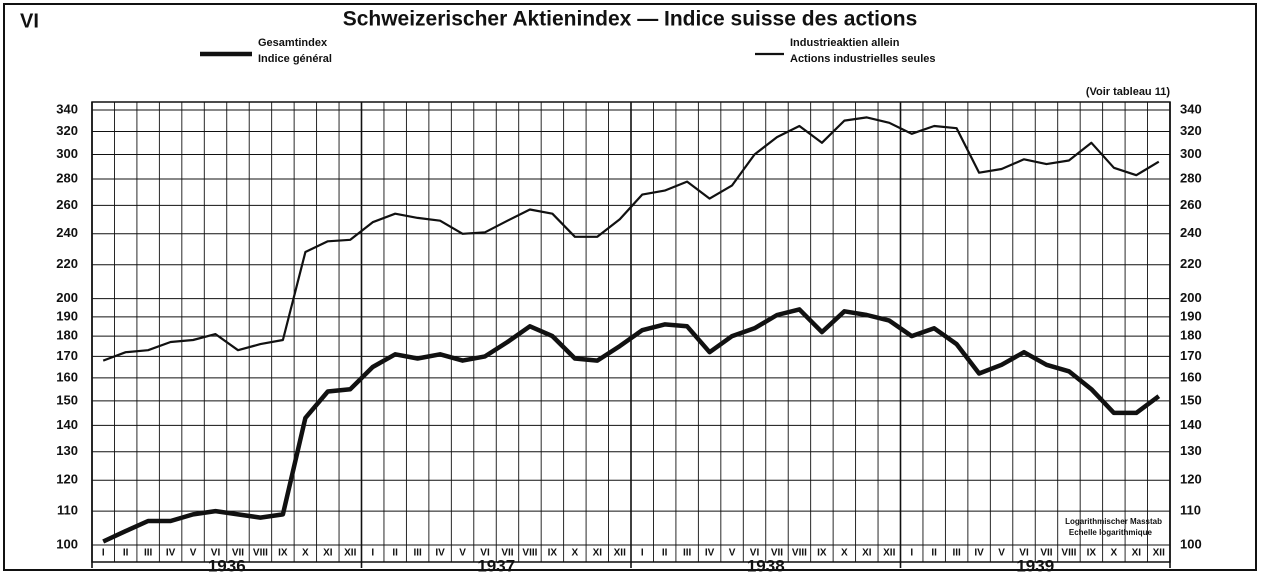 The width and height of the screenshot is (1261, 581). What do you see at coordinates (293, 43) in the screenshot?
I see `legend-label: Gesamtindex` at bounding box center [293, 43].